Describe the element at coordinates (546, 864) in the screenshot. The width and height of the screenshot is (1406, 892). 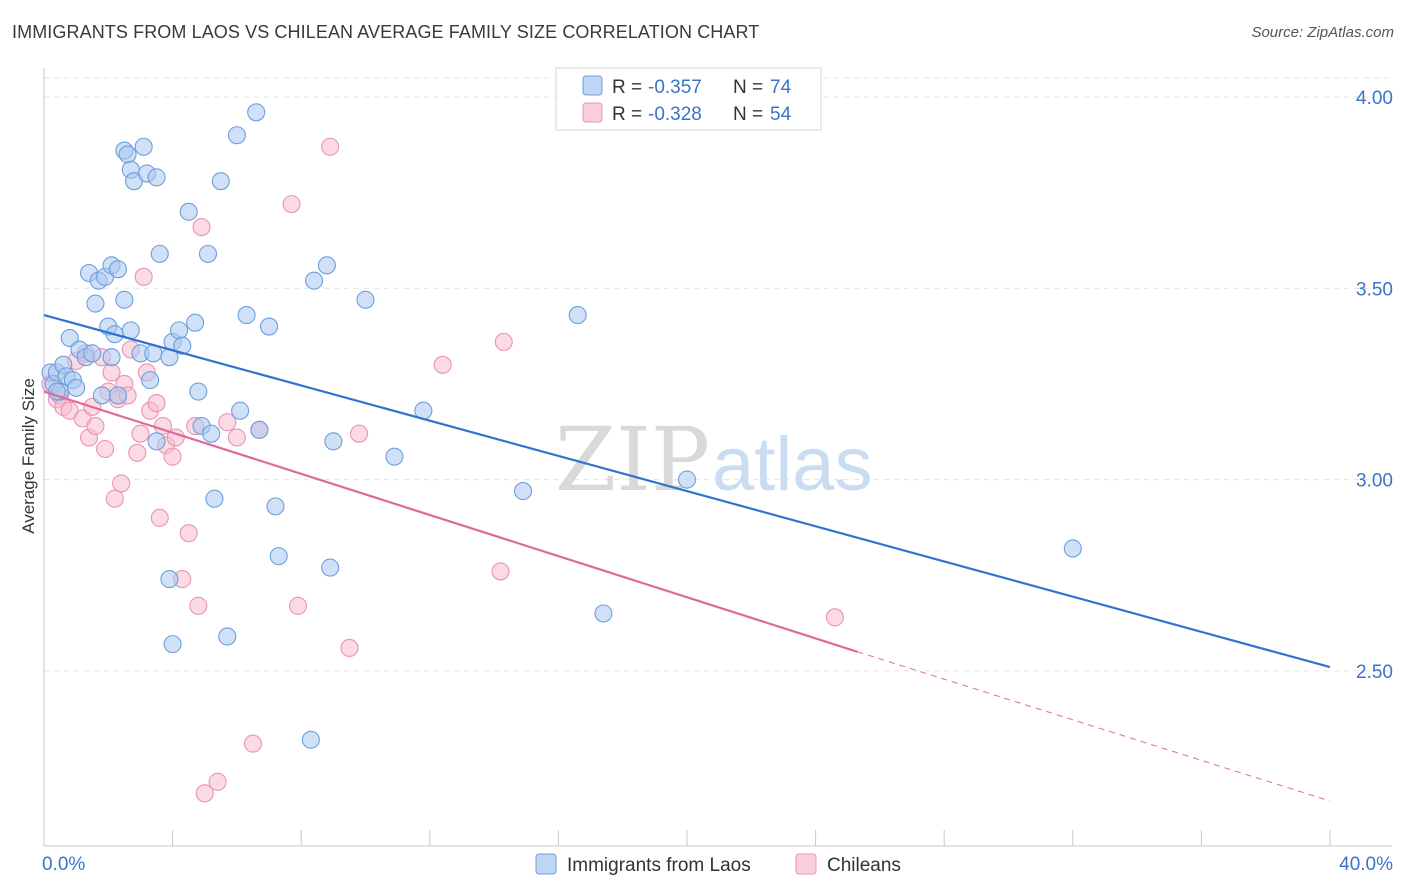
I see `bottom-legend-swatch-laos` at that location.